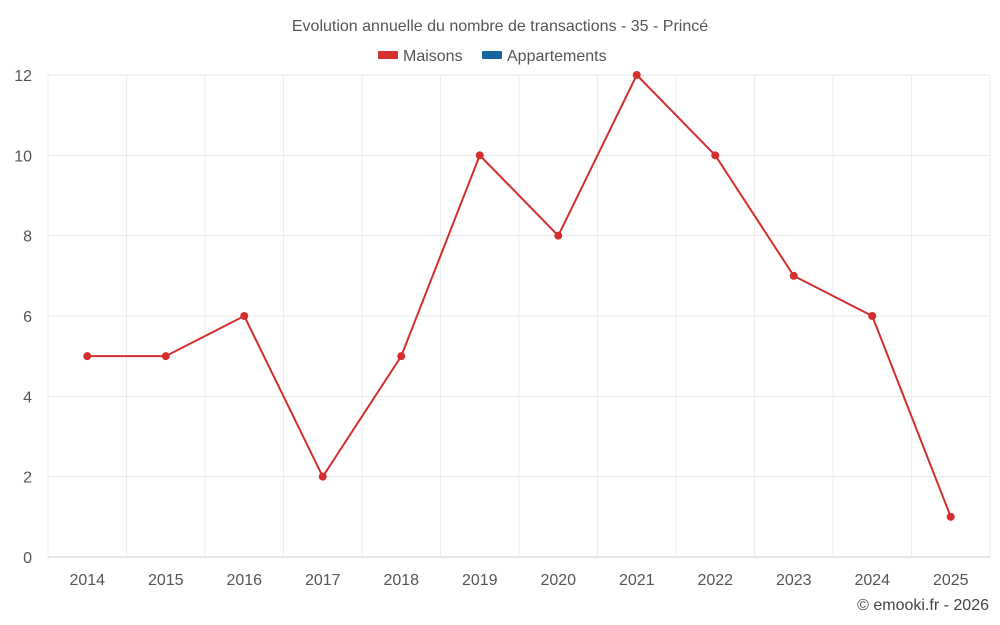 The image size is (1000, 625). What do you see at coordinates (479, 155) in the screenshot?
I see `data-point-maisons-2019` at bounding box center [479, 155].